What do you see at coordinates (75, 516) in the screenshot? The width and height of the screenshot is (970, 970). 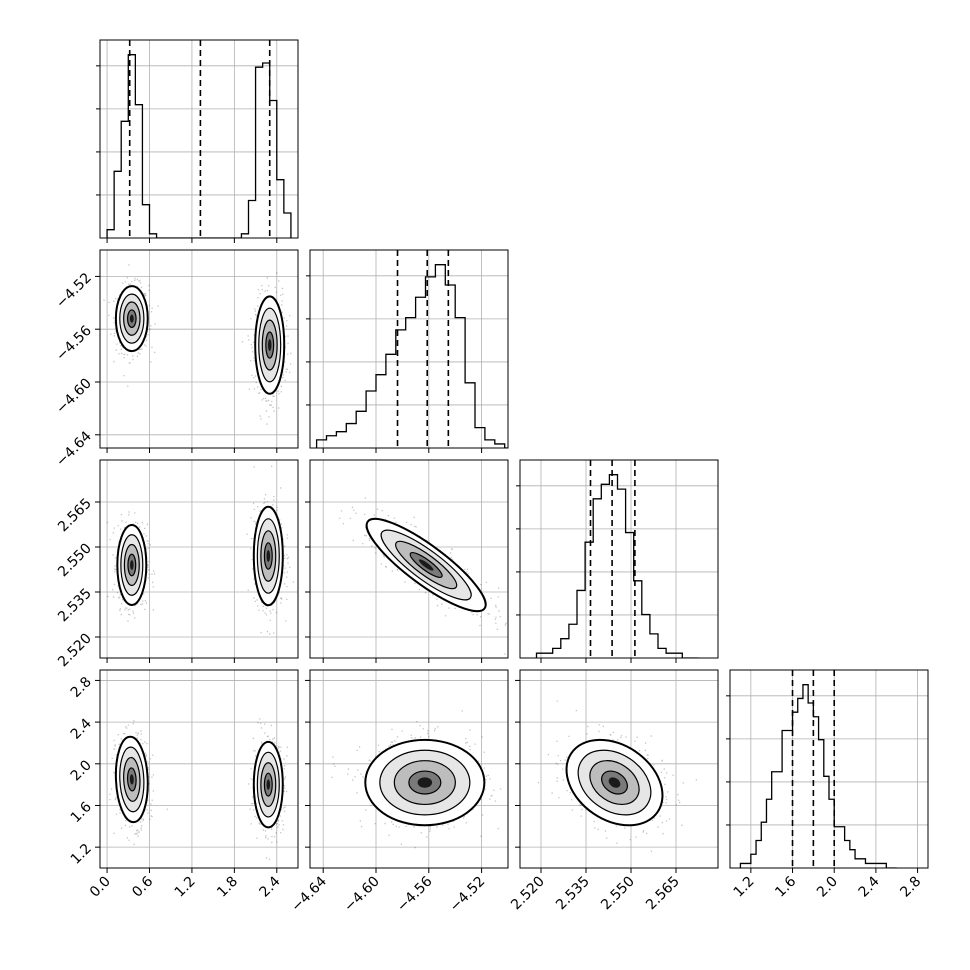 I see `y-tick-label: 2.565` at bounding box center [75, 516].